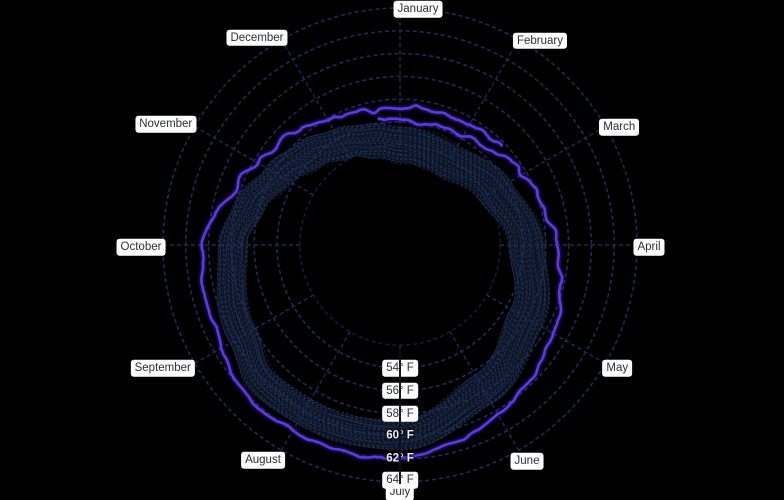 This screenshot has height=500, width=784. I want to click on july-spoke-overlay, so click(400, 416).